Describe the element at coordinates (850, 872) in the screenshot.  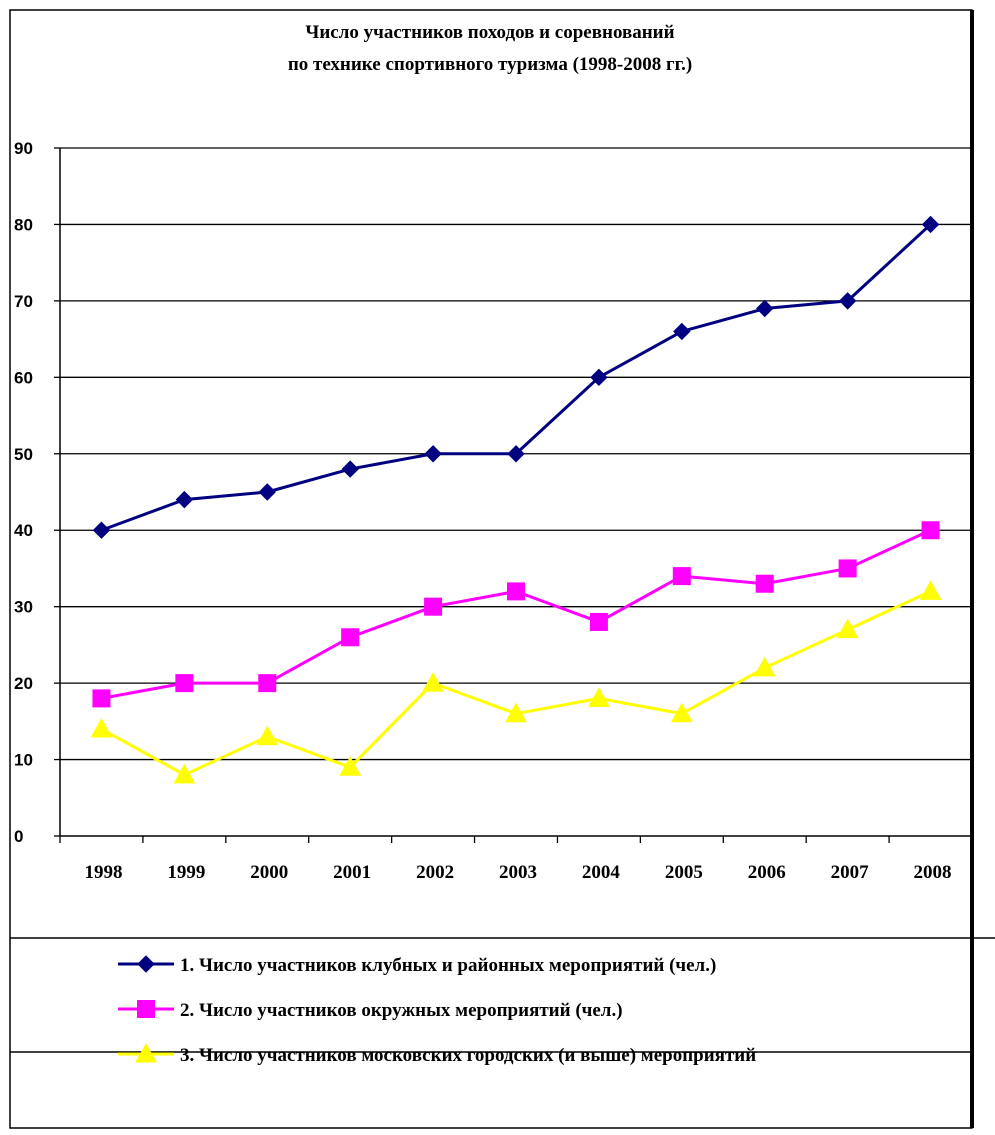
I see `x-tick-label: 2007` at that location.